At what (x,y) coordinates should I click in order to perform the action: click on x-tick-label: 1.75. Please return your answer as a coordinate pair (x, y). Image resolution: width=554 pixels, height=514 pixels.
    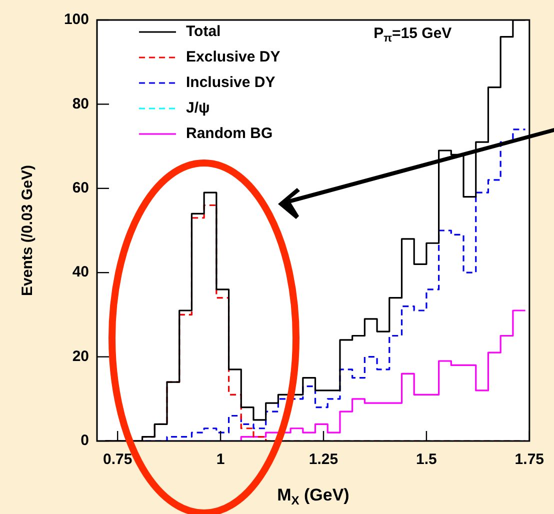
    Looking at the image, I should click on (529, 459).